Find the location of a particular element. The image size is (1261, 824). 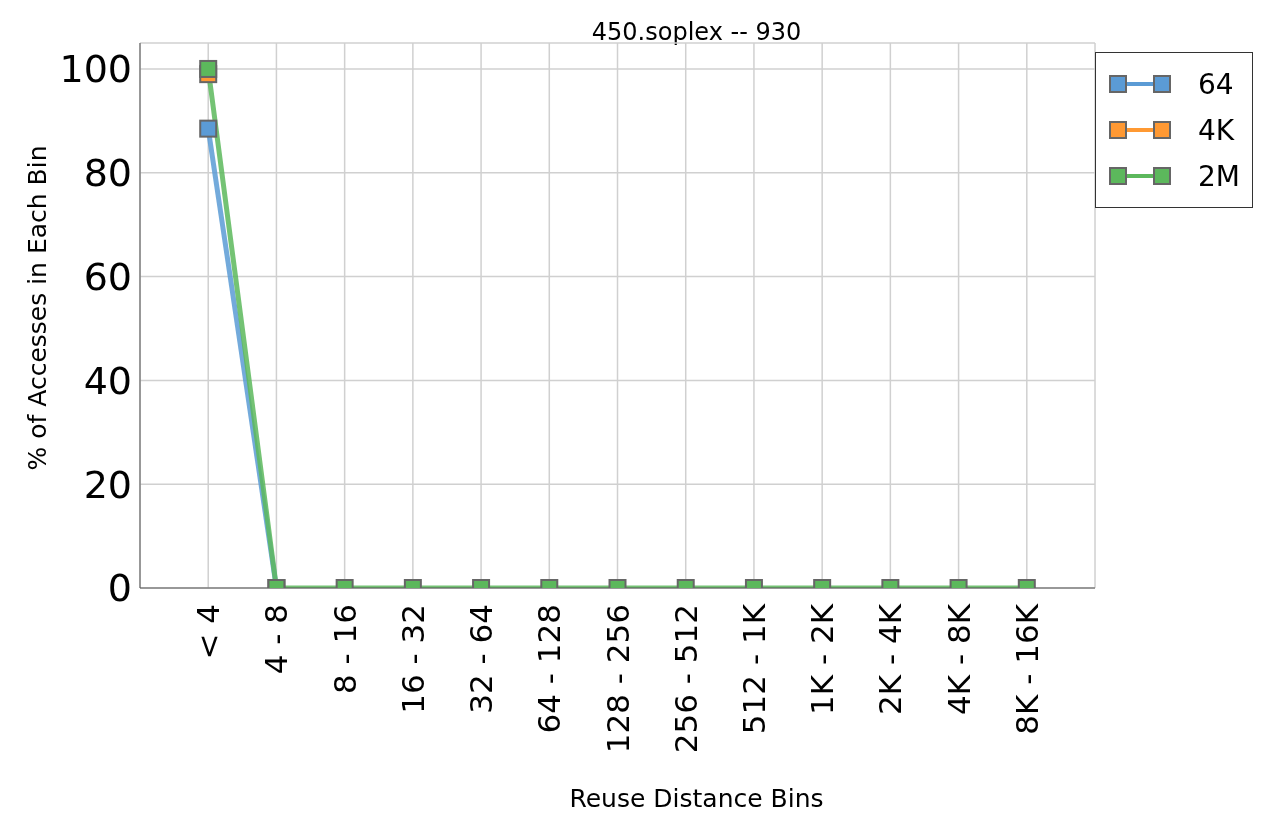

x-tick-label: 8K - 16K is located at coordinates (1026, 669).